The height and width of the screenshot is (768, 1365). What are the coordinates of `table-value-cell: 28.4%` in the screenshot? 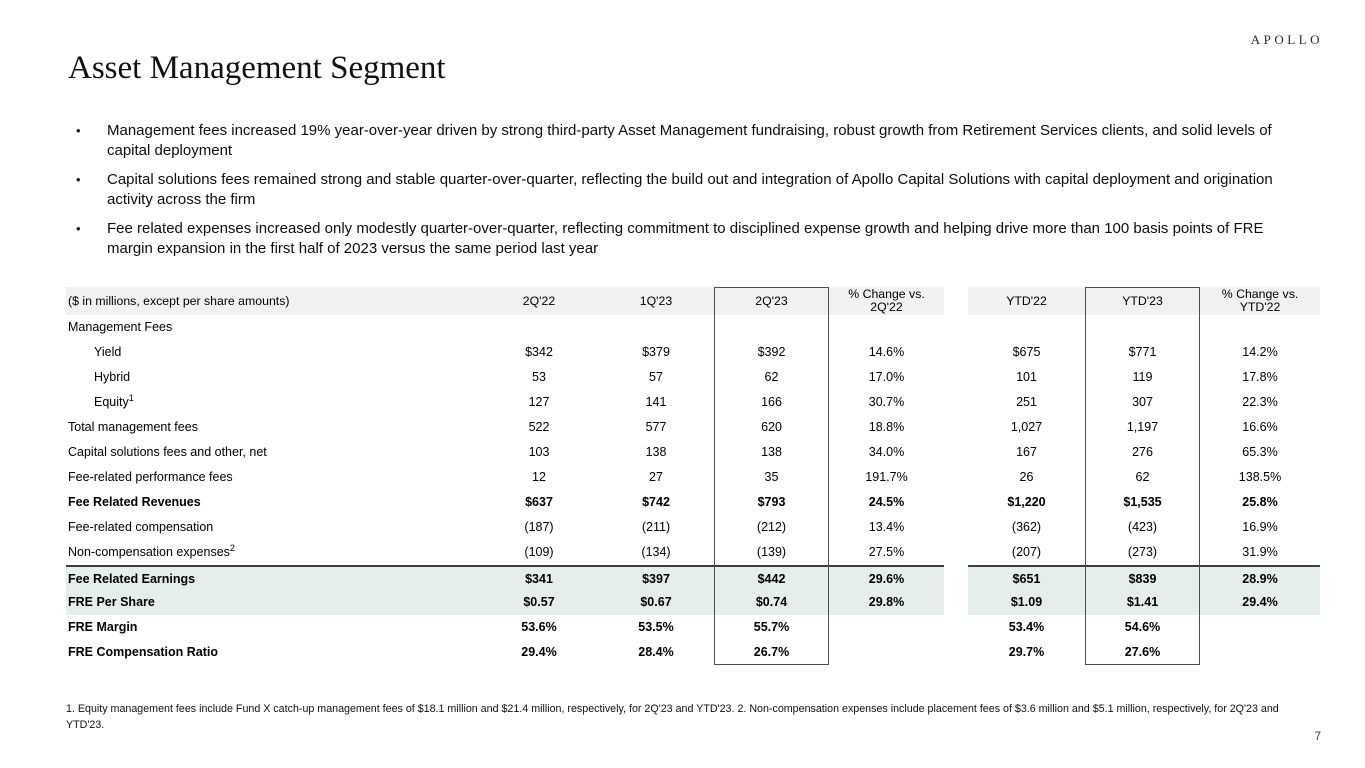 It's located at (656, 652).